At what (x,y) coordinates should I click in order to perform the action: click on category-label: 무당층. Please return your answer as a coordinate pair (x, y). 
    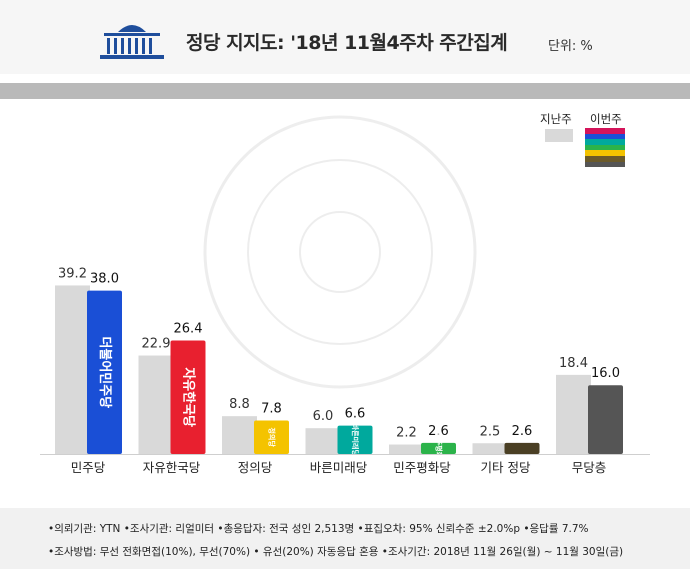
    Looking at the image, I should click on (589, 467).